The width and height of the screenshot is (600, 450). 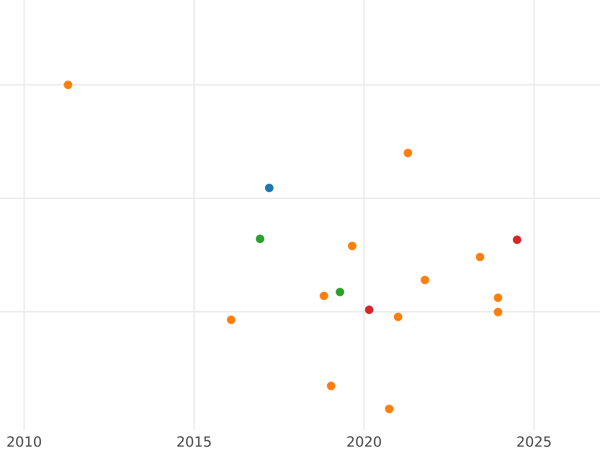 I want to click on x-tick-label: 2015, so click(x=194, y=441).